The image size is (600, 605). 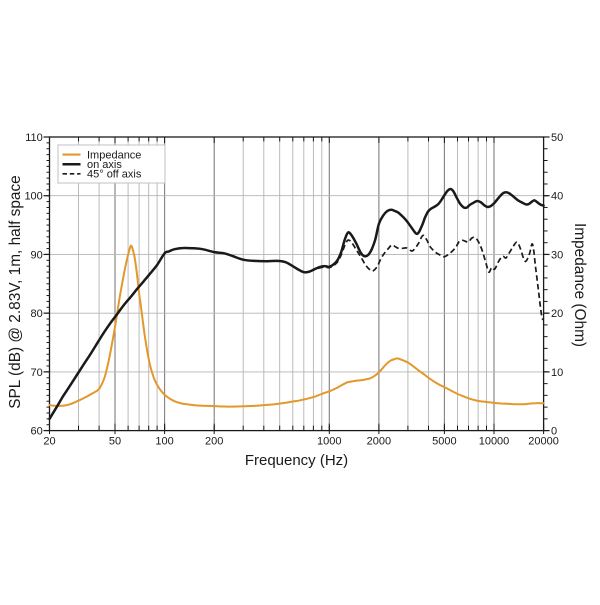 What do you see at coordinates (557, 255) in the screenshot?
I see `svg-text: 30` at bounding box center [557, 255].